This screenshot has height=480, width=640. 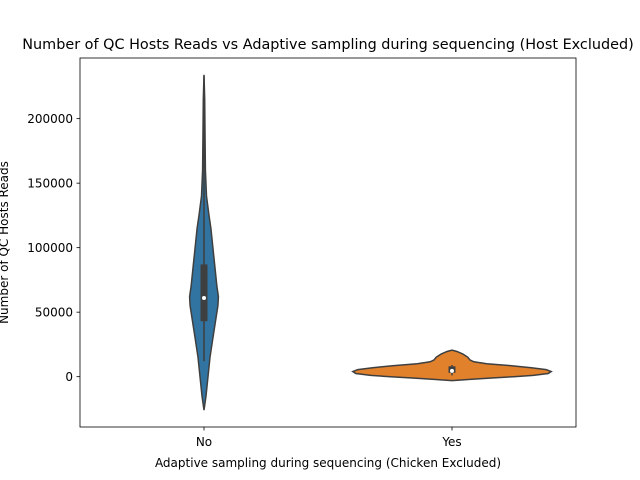 What do you see at coordinates (50, 248) in the screenshot?
I see `y-tick-label: 100000` at bounding box center [50, 248].